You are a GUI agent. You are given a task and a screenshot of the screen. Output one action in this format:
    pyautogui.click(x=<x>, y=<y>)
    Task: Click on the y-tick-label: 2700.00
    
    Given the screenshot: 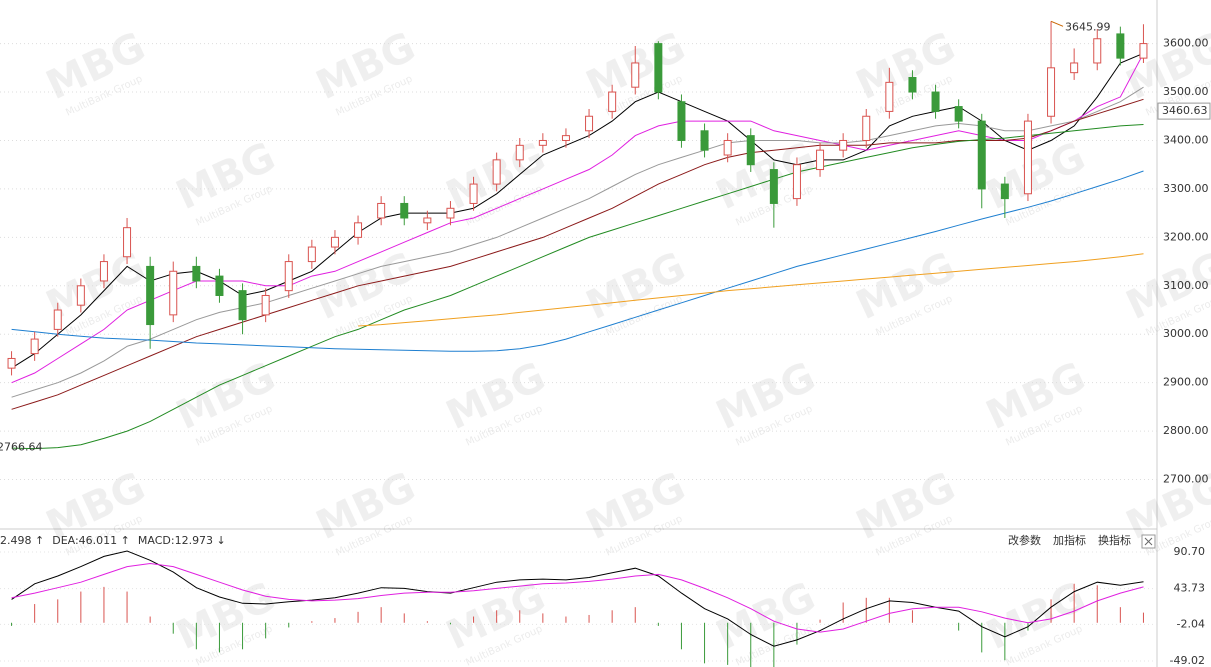 What is the action you would take?
    pyautogui.click(x=1186, y=479)
    